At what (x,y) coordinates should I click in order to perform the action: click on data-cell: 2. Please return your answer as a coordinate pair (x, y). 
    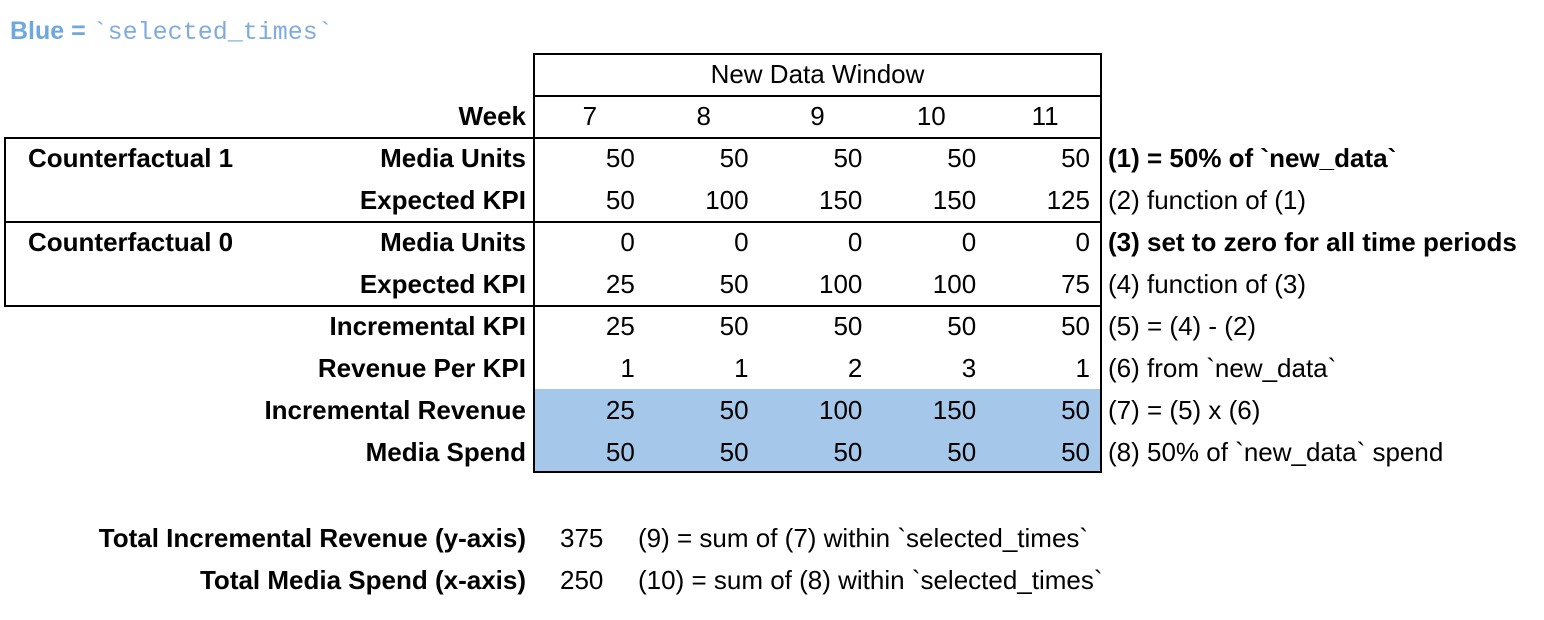
    Looking at the image, I should click on (855, 368).